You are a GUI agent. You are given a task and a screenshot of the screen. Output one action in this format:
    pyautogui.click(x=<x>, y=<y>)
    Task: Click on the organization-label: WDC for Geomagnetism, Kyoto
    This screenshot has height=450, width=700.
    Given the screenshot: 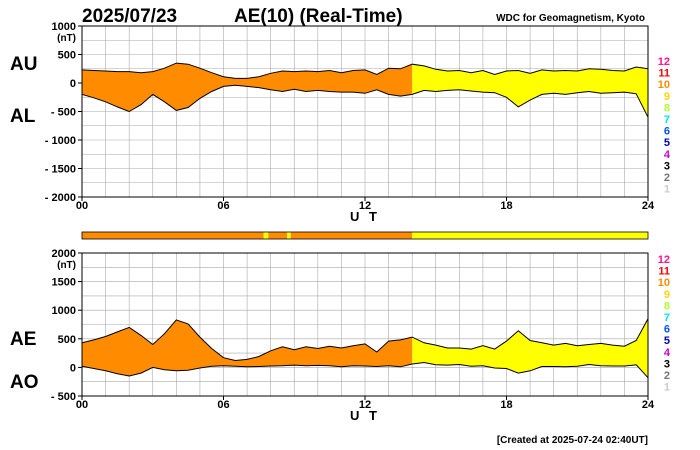 What is the action you would take?
    pyautogui.click(x=570, y=18)
    